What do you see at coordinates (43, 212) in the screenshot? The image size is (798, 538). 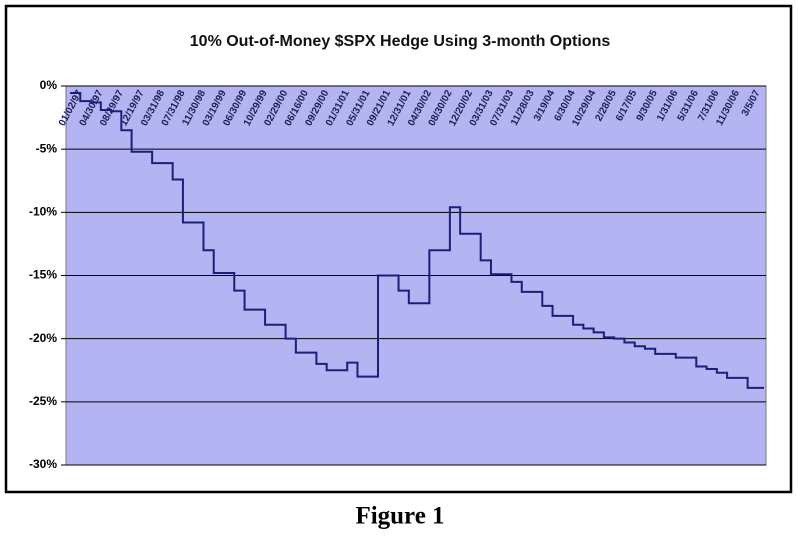 I see `y-tick-label: -10%` at bounding box center [43, 212].